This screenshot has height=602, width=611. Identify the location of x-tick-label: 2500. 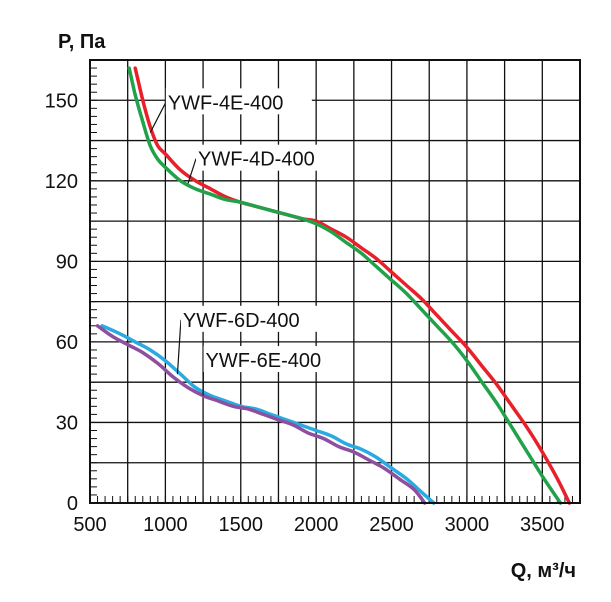
(391, 525).